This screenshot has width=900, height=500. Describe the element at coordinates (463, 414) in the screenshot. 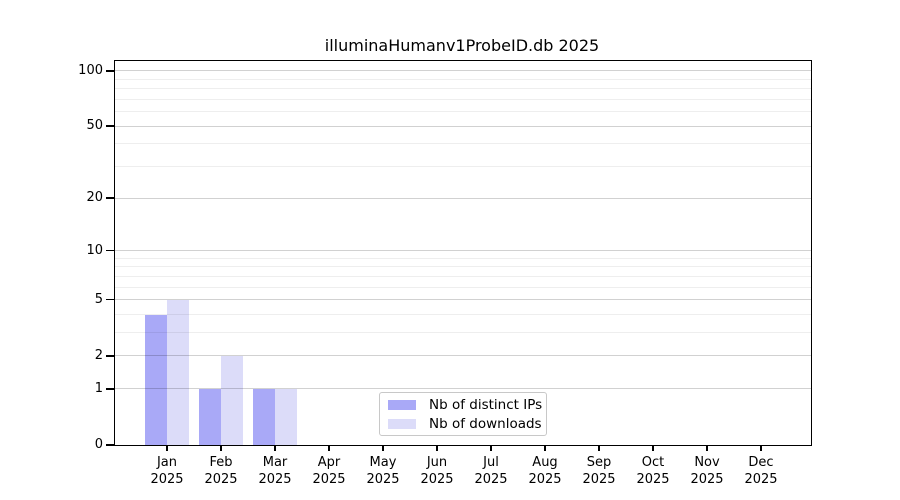

I see `legend: Nb of distinct IPs Nb of downloads` at that location.